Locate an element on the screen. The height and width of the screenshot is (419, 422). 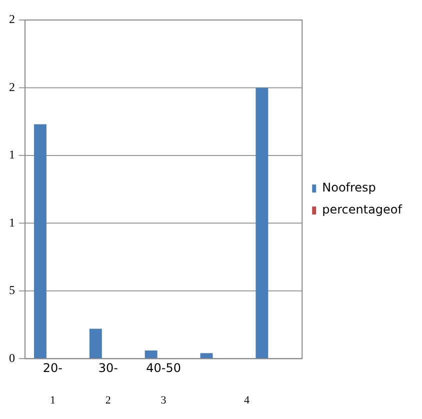
text: 5 is located at coordinates (12, 290).